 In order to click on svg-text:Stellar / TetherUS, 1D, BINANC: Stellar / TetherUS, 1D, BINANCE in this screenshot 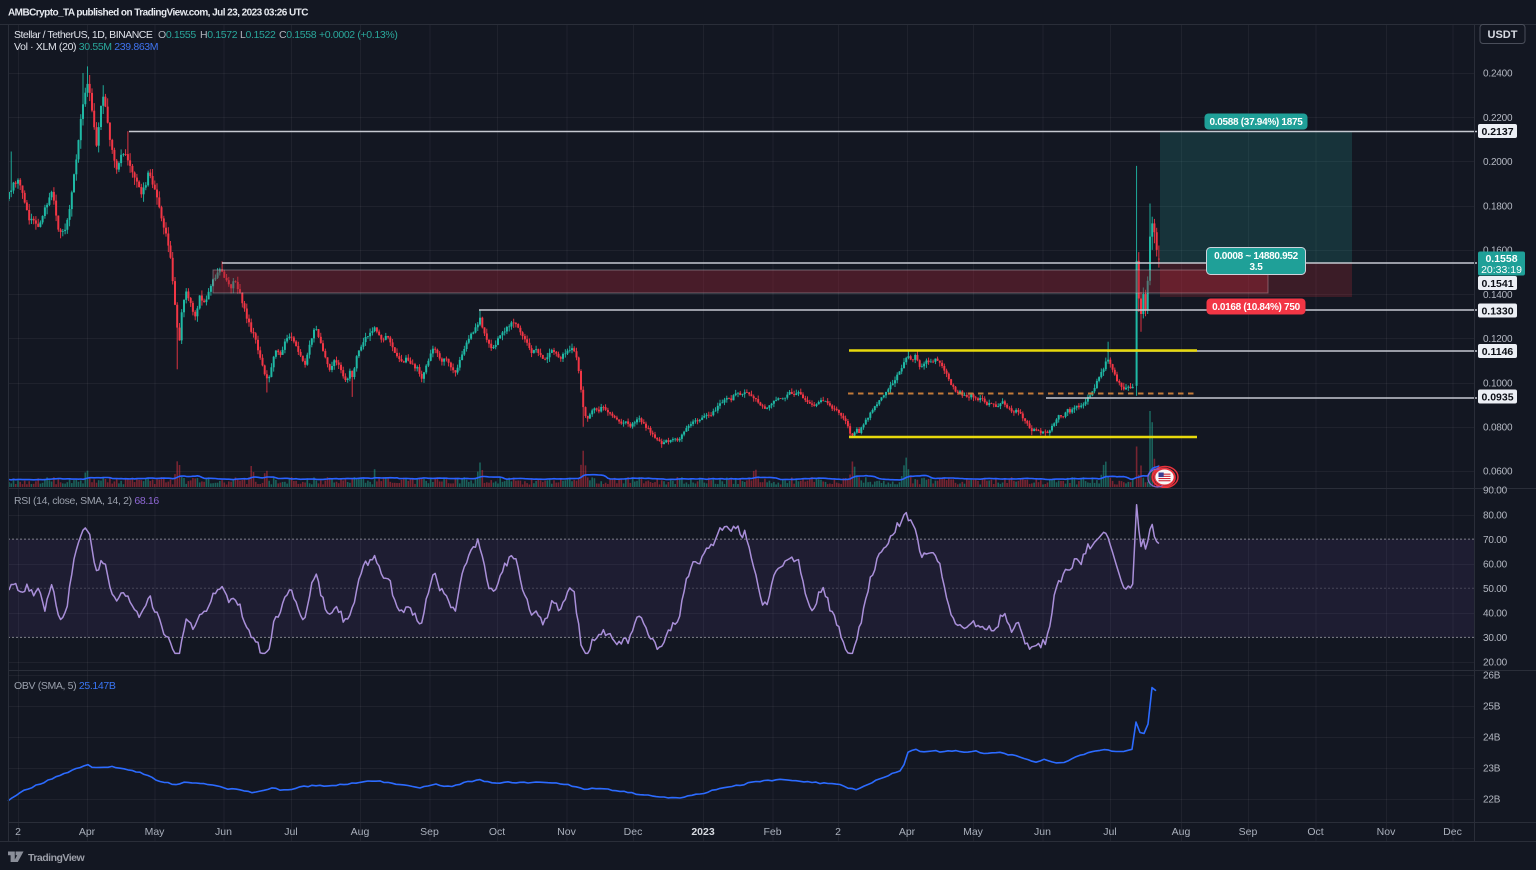, I will do `click(83, 35)`.